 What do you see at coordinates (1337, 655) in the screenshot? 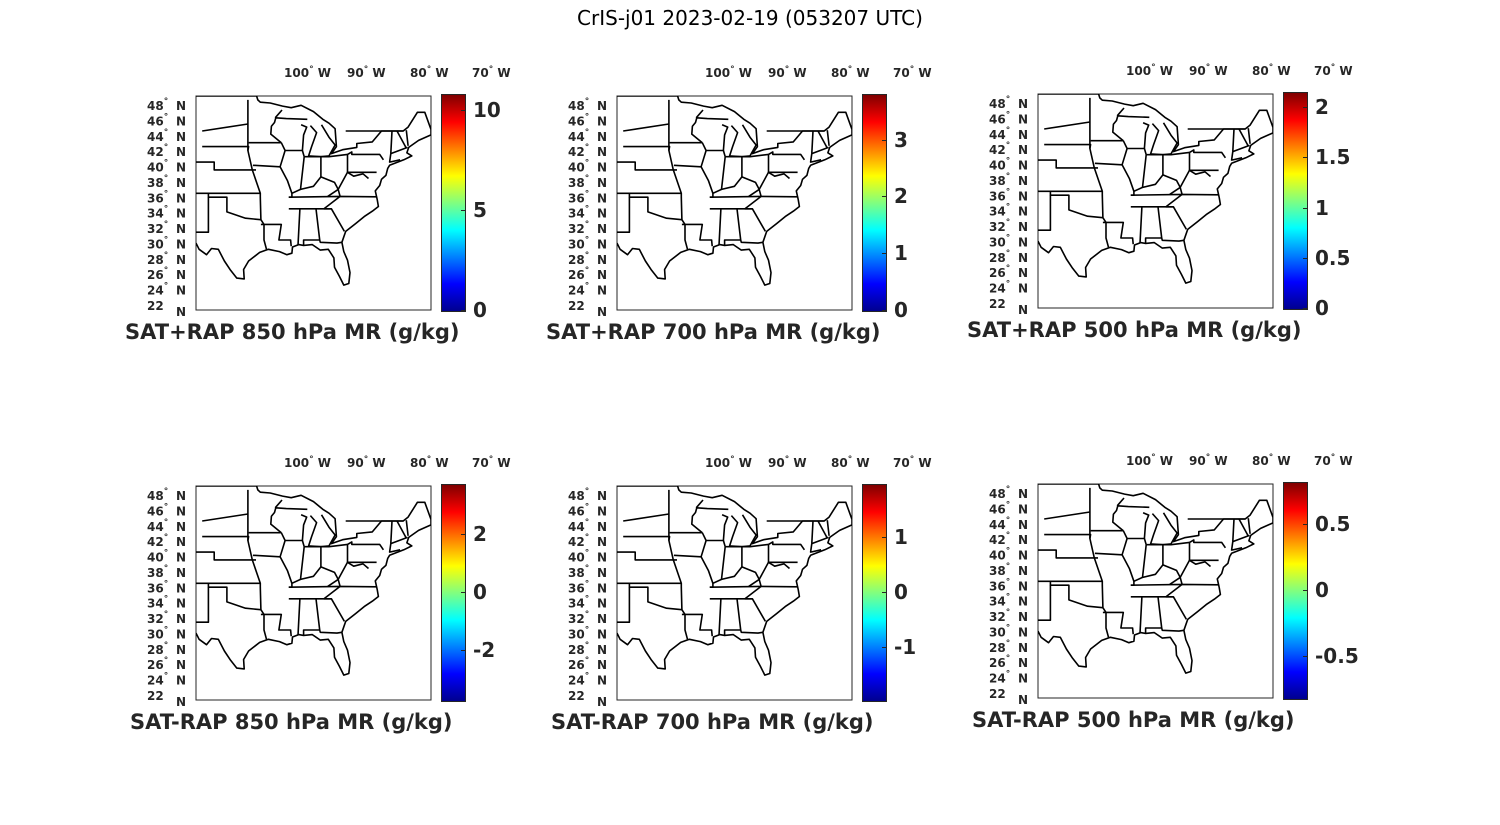
I see `colorbar-tick-label: -0.5` at bounding box center [1337, 655].